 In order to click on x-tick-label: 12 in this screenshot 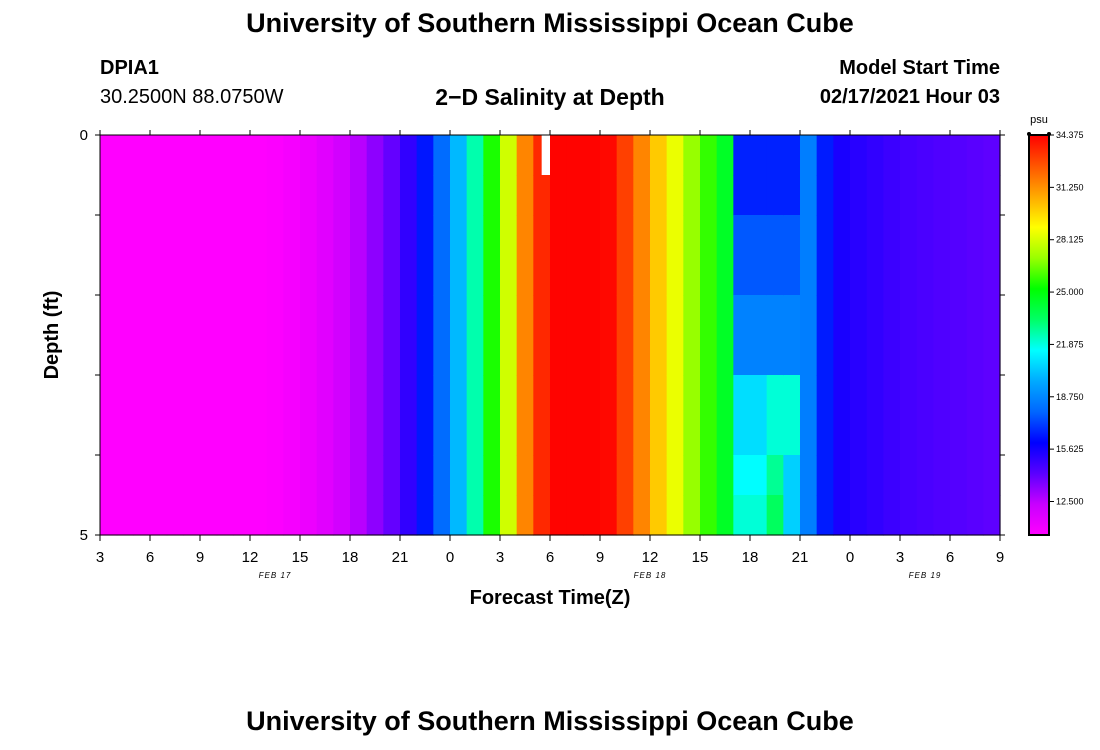, I will do `click(650, 557)`.